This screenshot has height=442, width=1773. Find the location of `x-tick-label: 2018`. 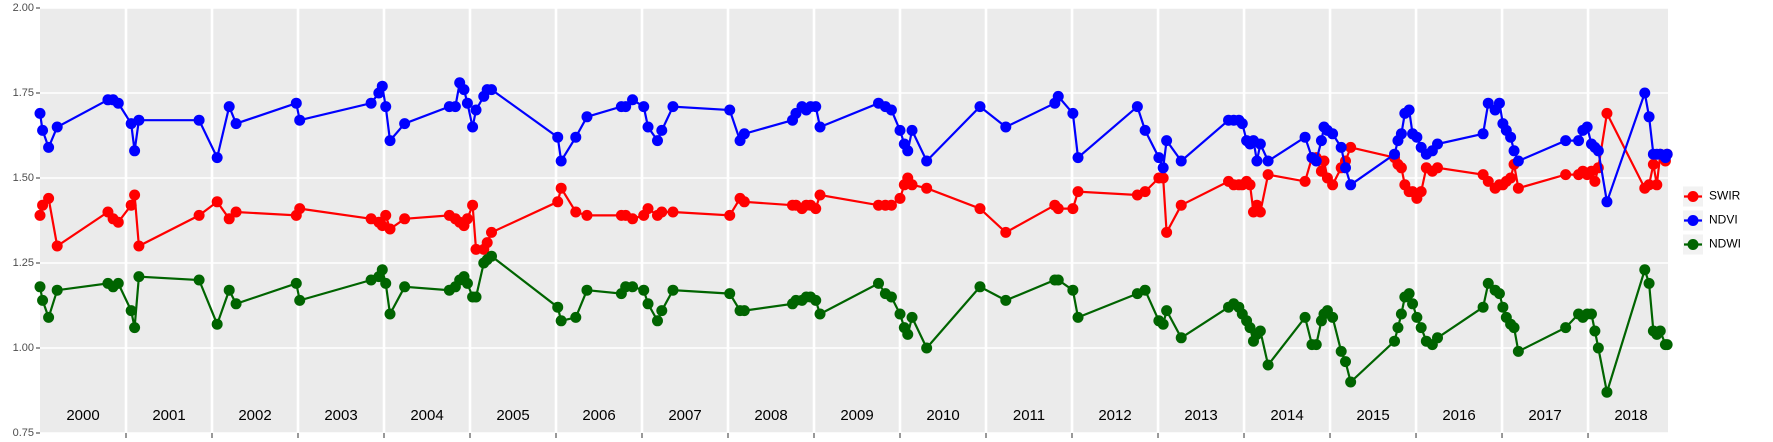

x-tick-label: 2018 is located at coordinates (1630, 415).